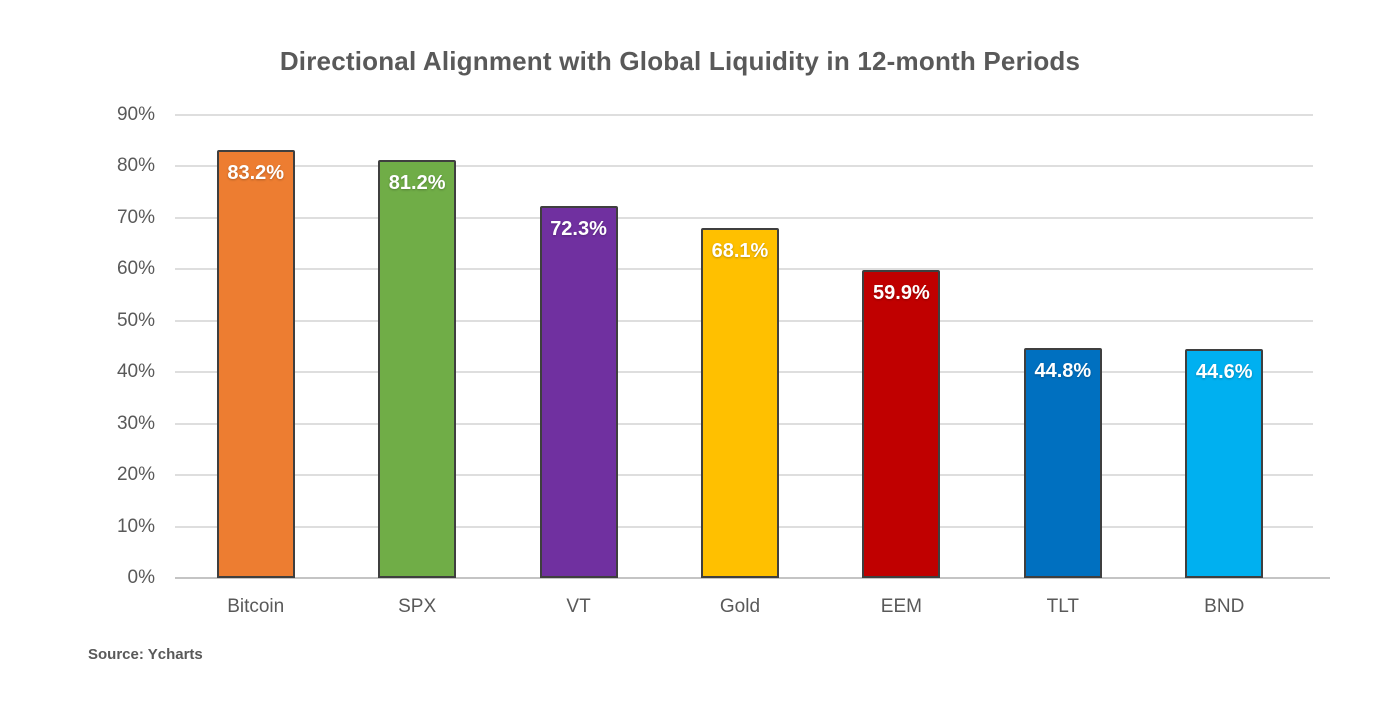 The image size is (1388, 707). What do you see at coordinates (135, 475) in the screenshot?
I see `y-tick-label: 20%` at bounding box center [135, 475].